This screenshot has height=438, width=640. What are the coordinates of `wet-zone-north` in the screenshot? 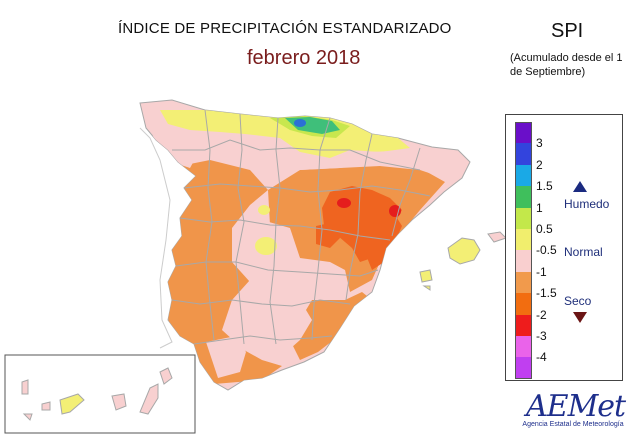 It's located at (285, 135).